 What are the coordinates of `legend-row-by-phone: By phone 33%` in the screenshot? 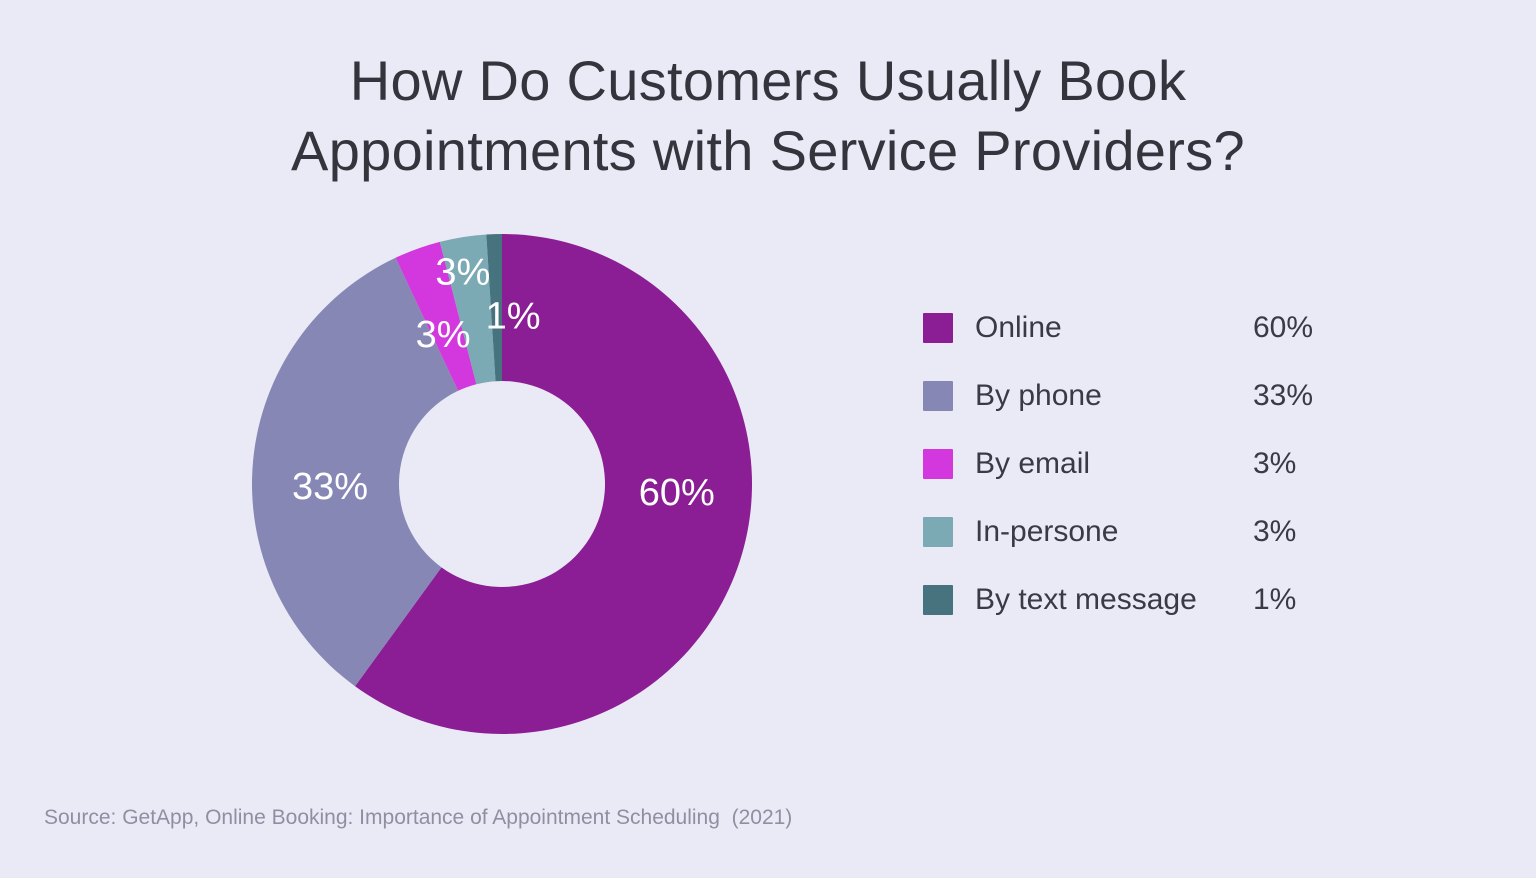 It's located at (1133, 396).